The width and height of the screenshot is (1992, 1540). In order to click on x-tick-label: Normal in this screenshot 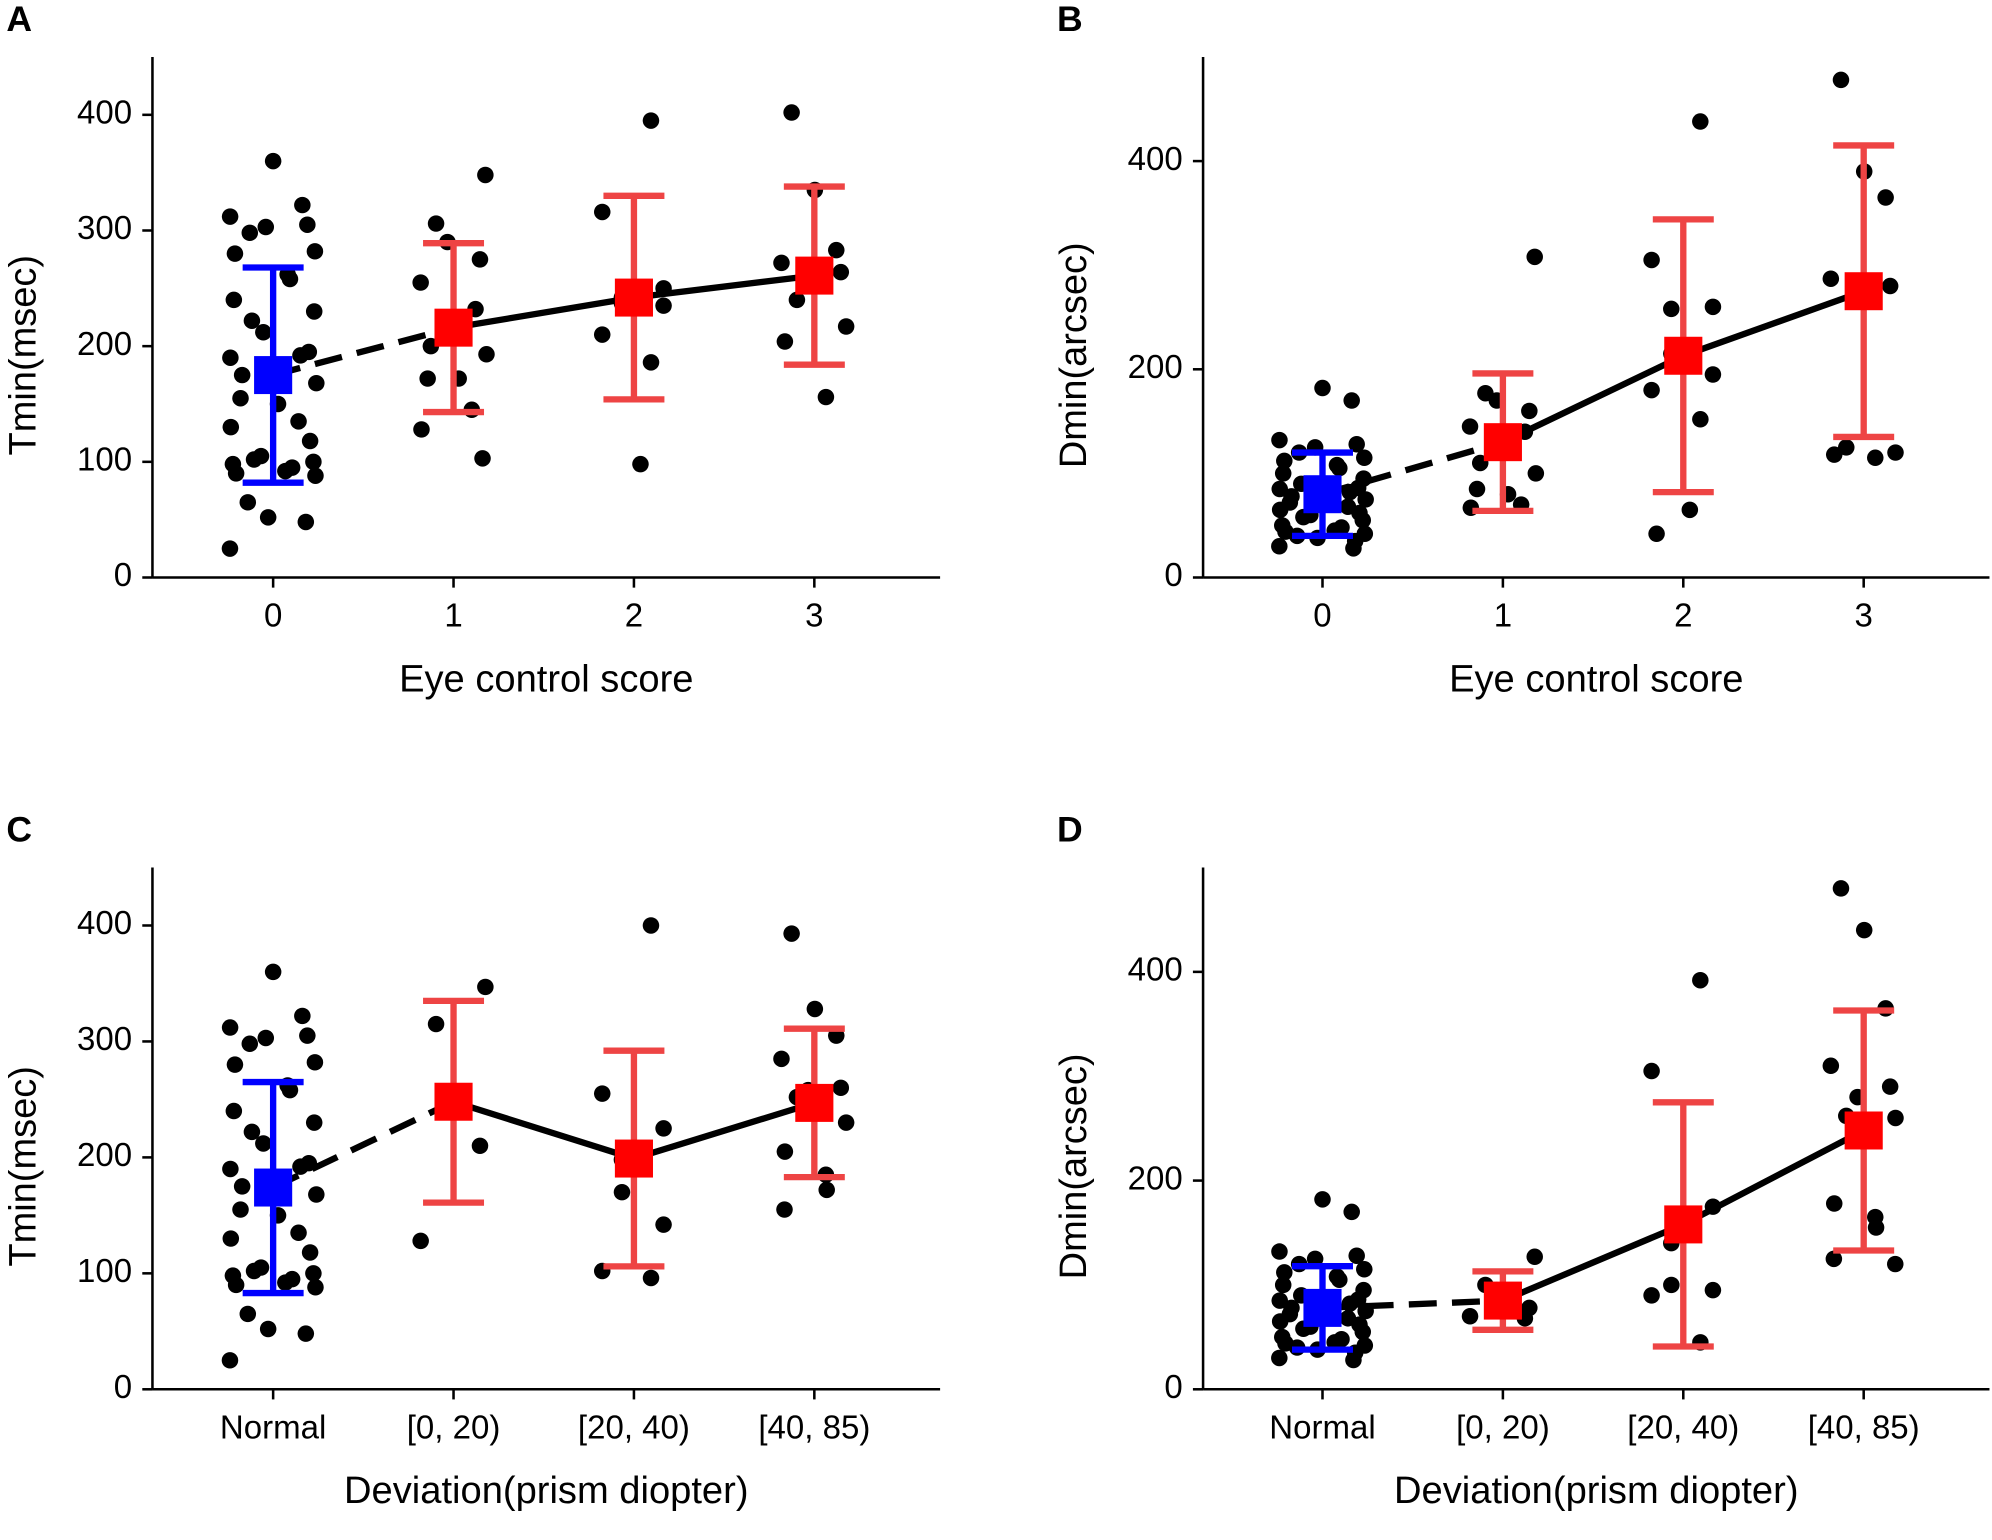, I will do `click(273, 1427)`.